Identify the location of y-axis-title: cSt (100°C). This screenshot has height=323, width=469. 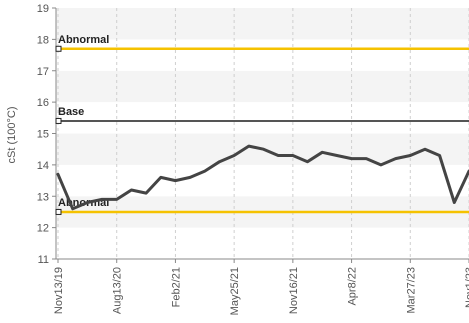
(12, 135).